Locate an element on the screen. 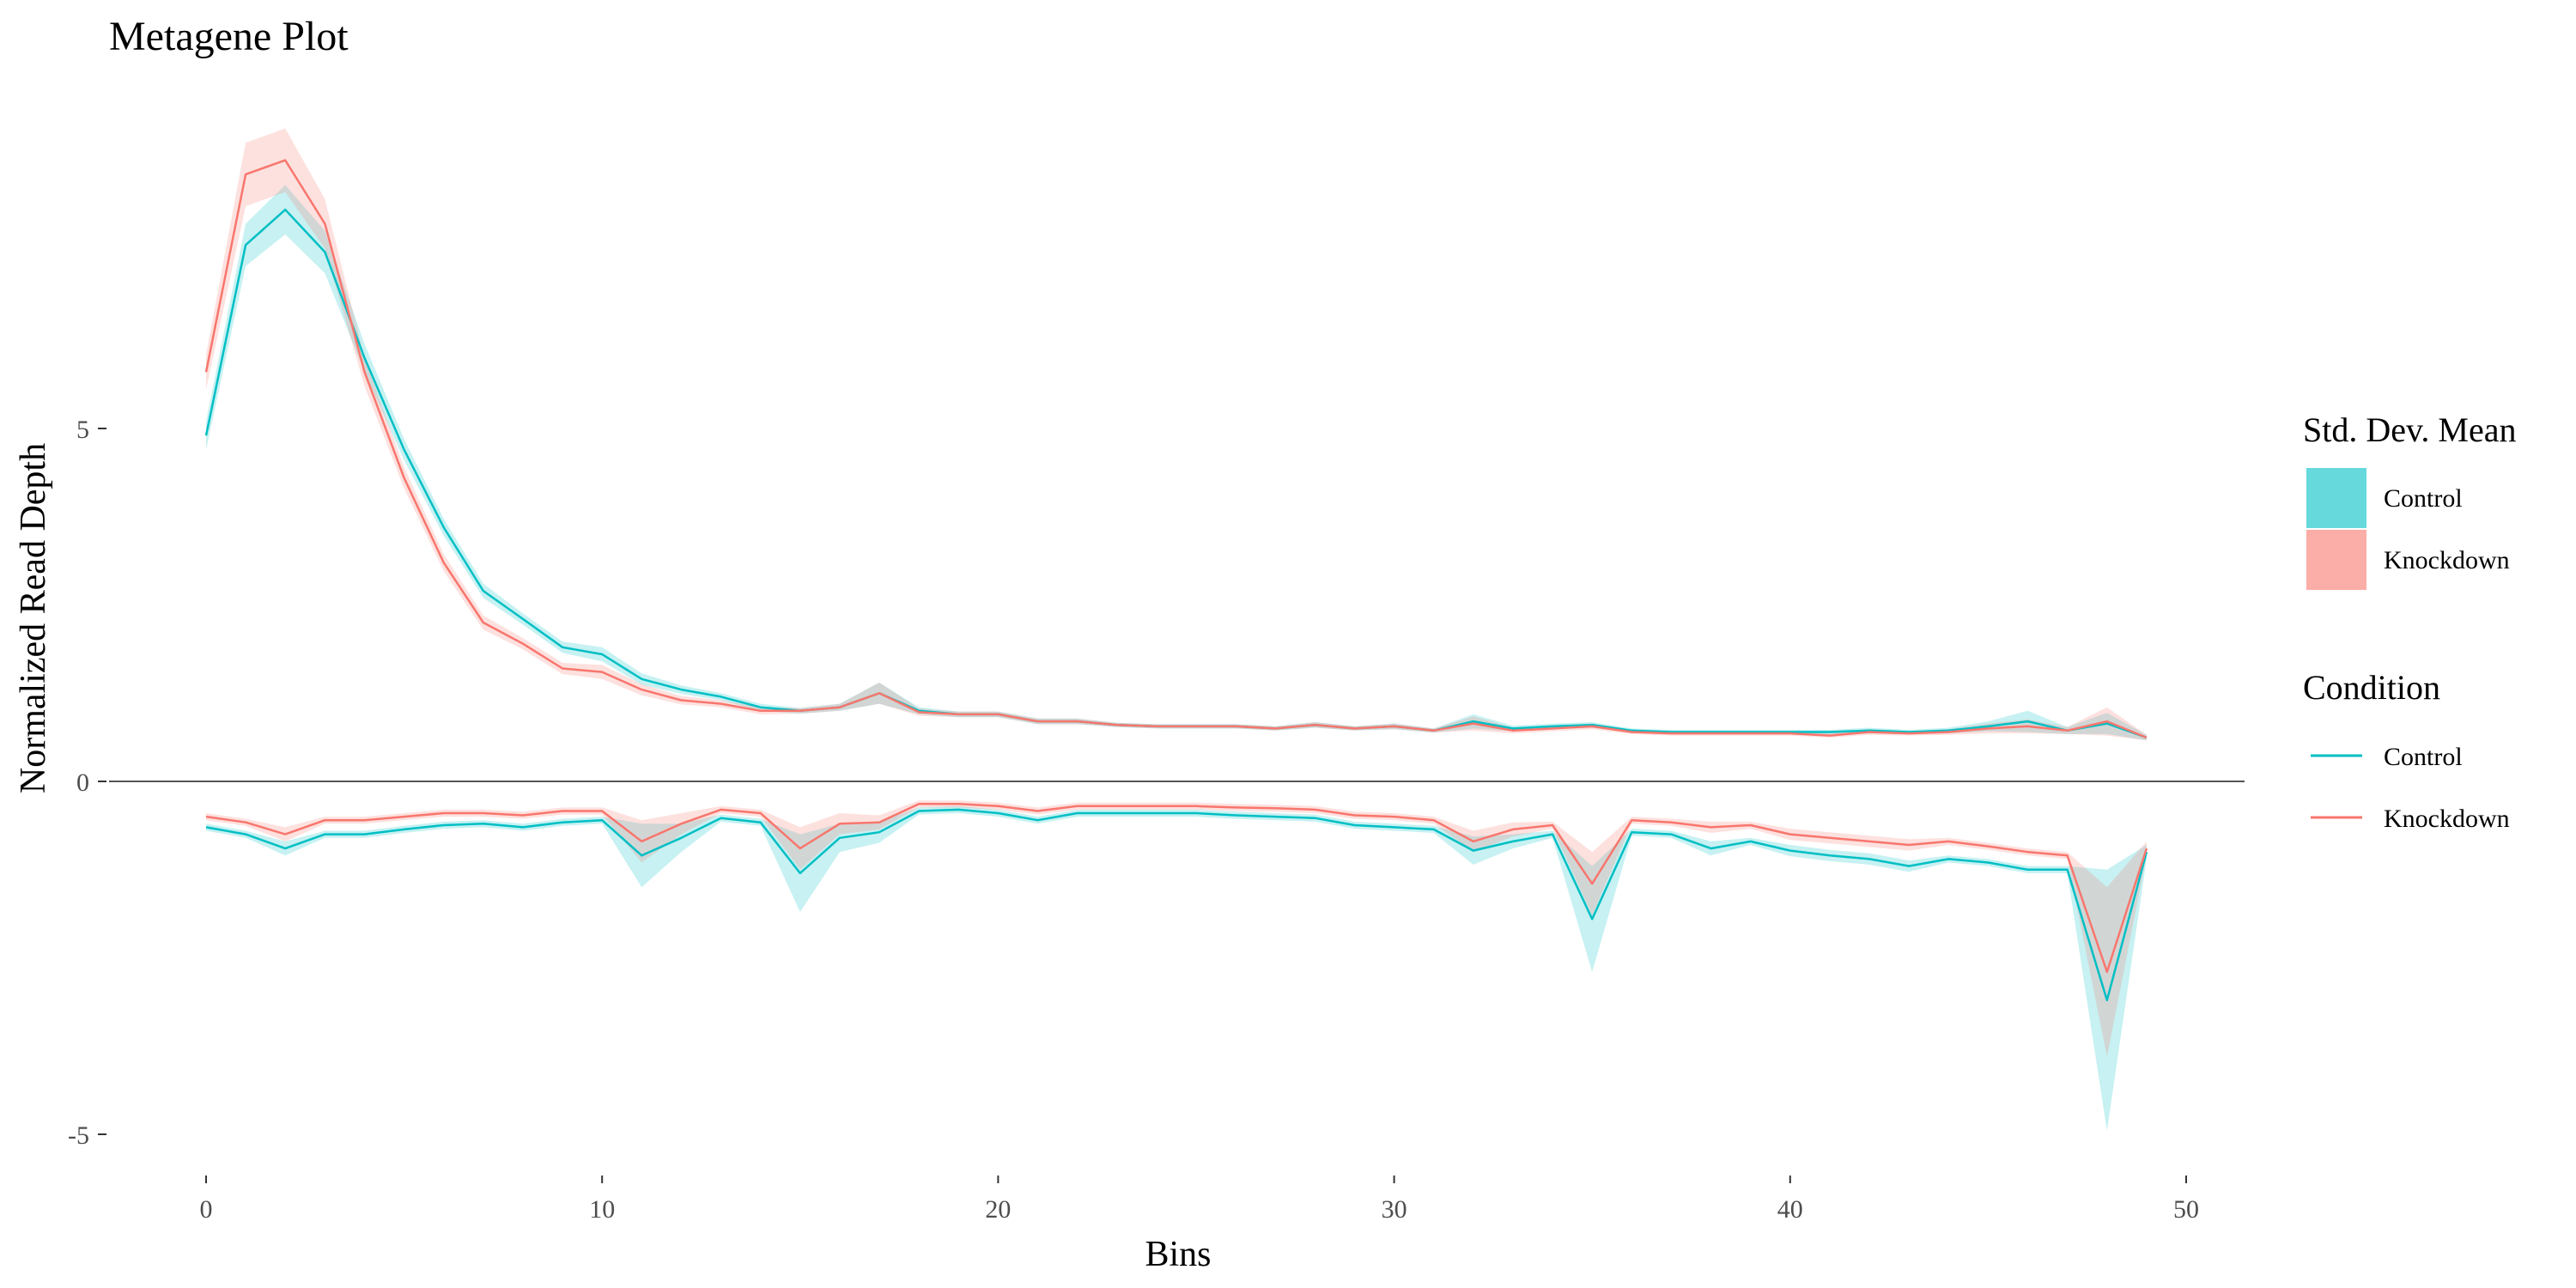 The width and height of the screenshot is (2576, 1288). y-axis: -5 0 5 is located at coordinates (87, 783).